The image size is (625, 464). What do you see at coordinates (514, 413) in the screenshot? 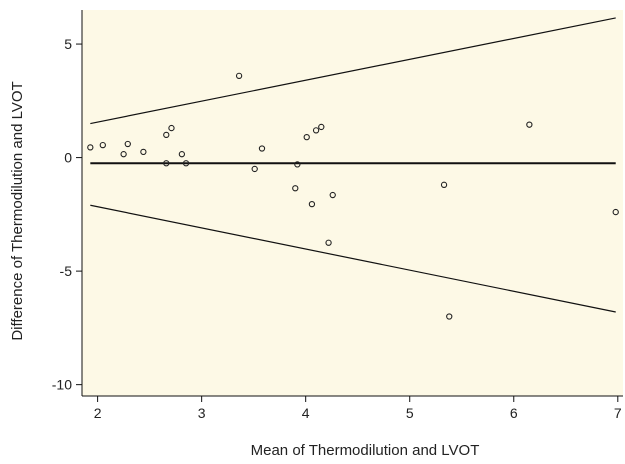
I see `x-tick-label: 6` at bounding box center [514, 413].